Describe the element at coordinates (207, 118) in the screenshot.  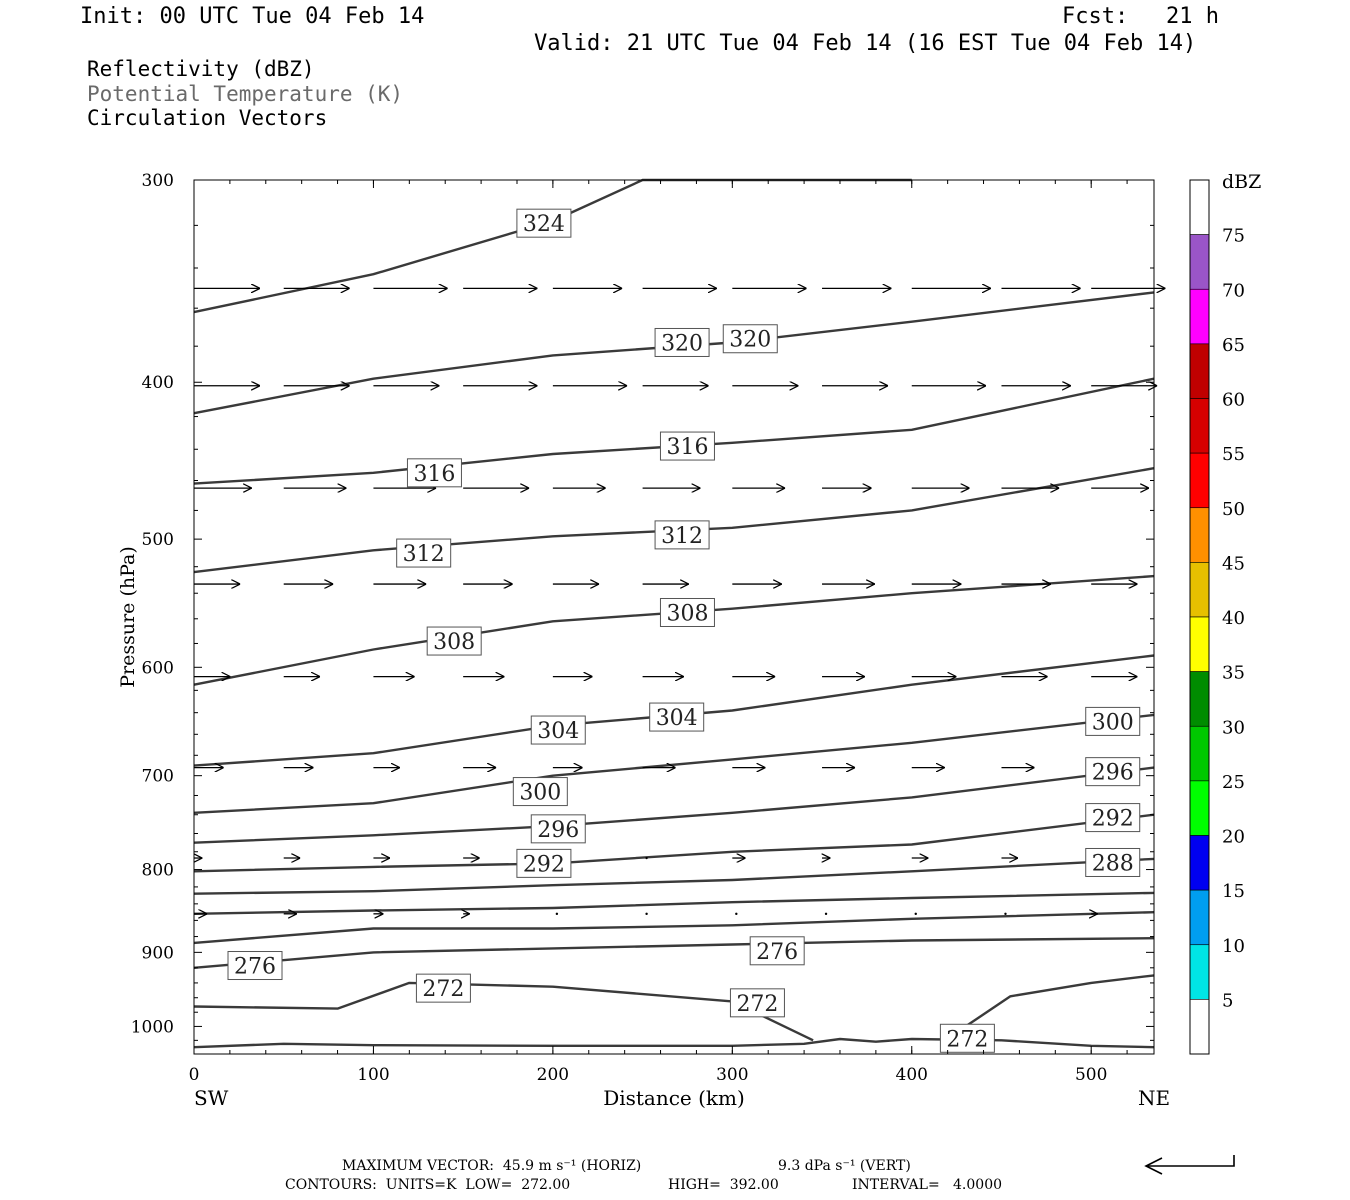
I see `legend-circulation-vectors: Circulation Vectors` at that location.